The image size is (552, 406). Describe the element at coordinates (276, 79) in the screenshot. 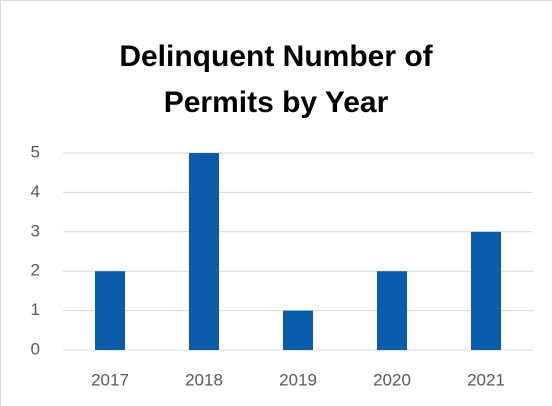

I see `chart-title: Delinquent Number of Permits by Year` at that location.